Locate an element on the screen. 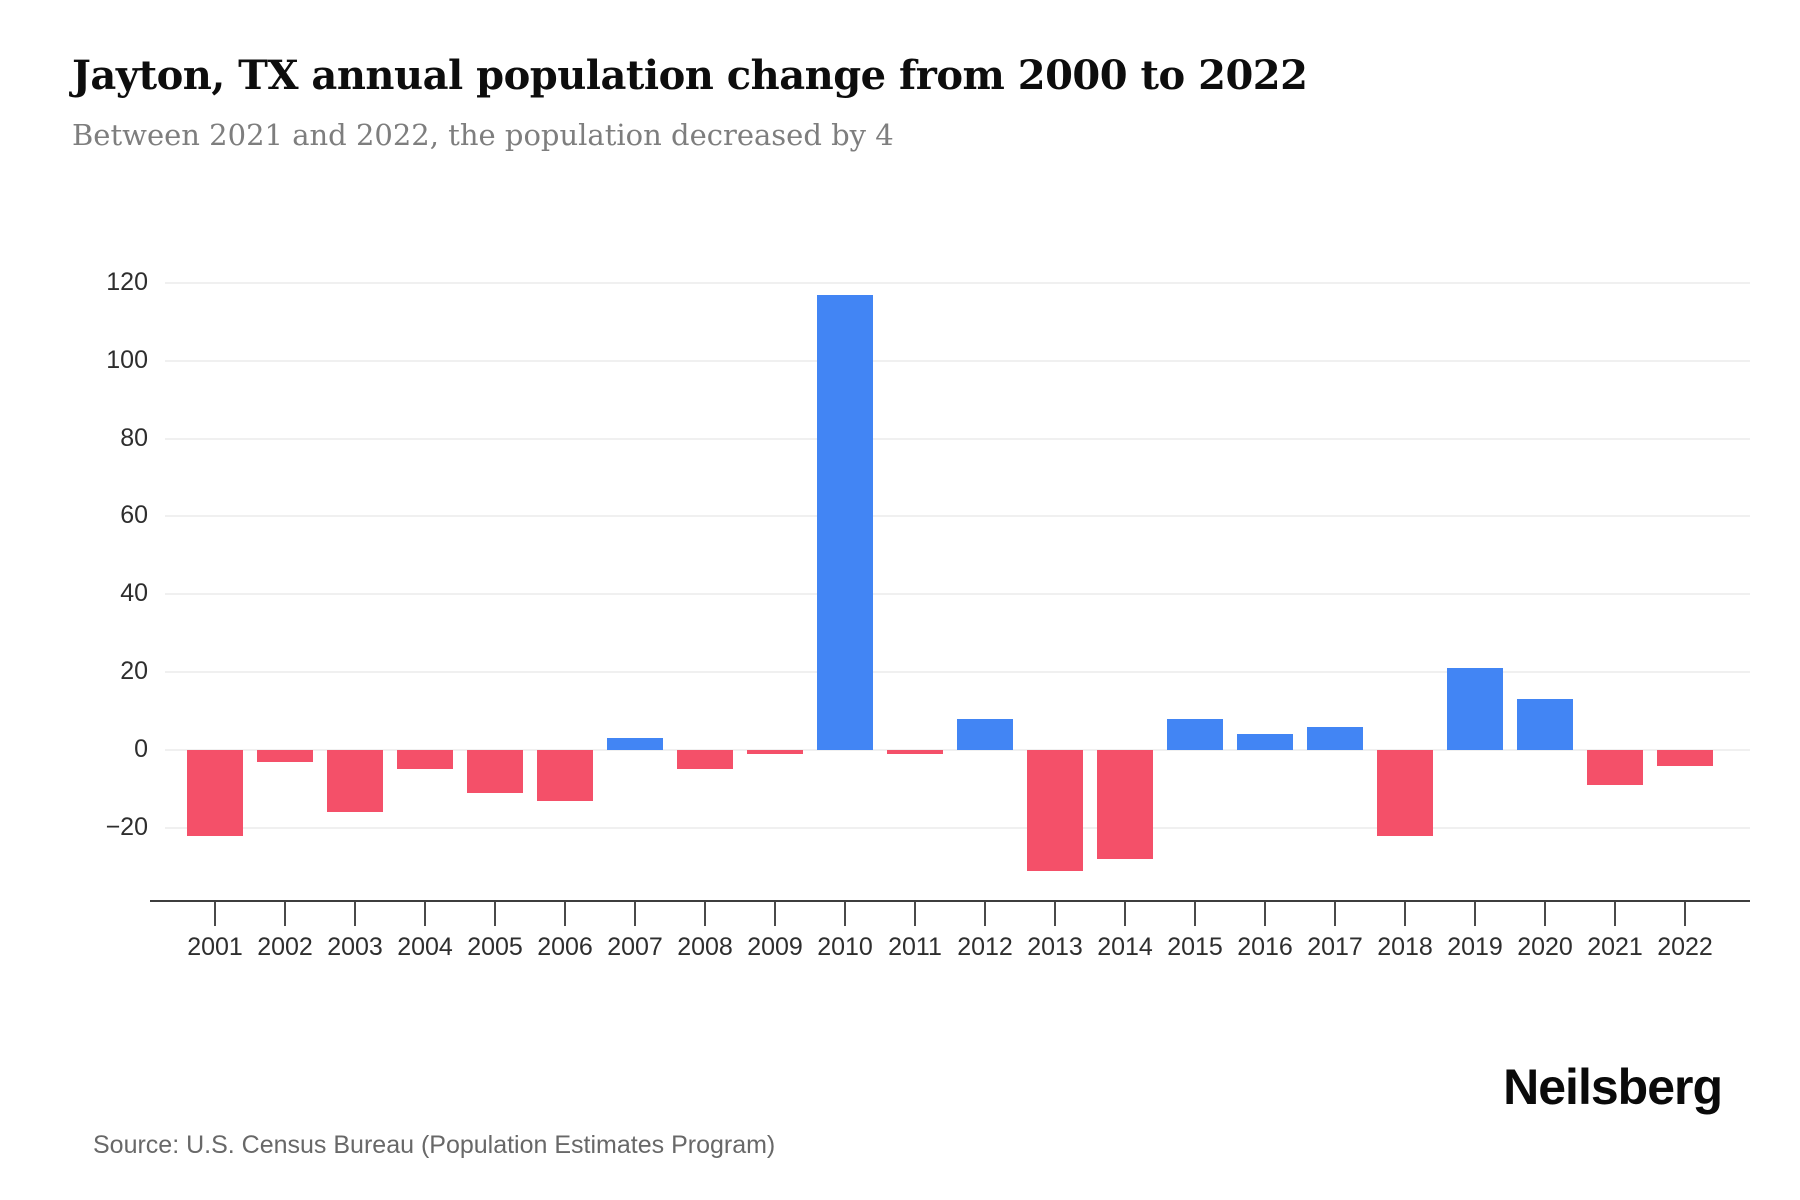 This screenshot has width=1800, height=1200. bar-2020 is located at coordinates (1545, 724).